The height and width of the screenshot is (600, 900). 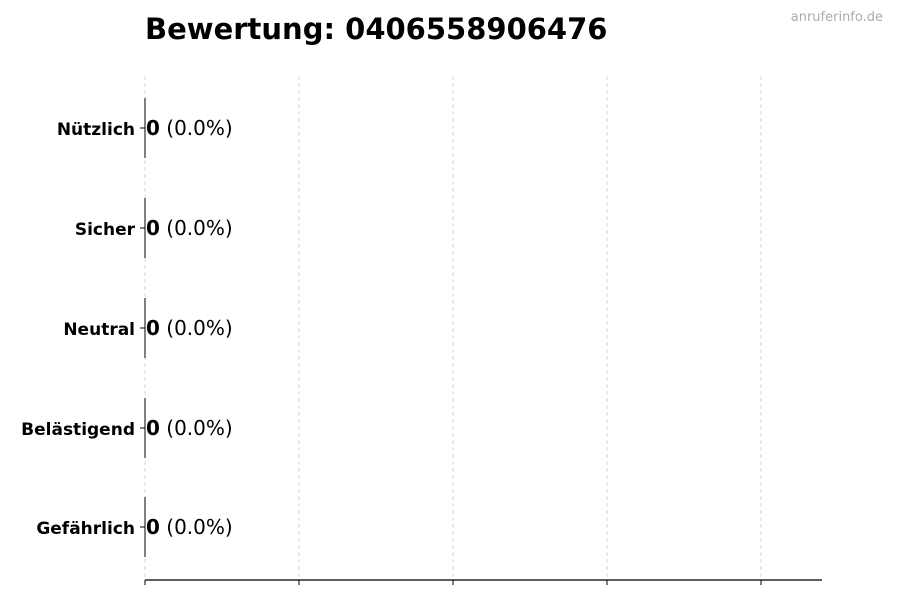 What do you see at coordinates (85, 529) in the screenshot?
I see `y-tick-label: Gefährlich` at bounding box center [85, 529].